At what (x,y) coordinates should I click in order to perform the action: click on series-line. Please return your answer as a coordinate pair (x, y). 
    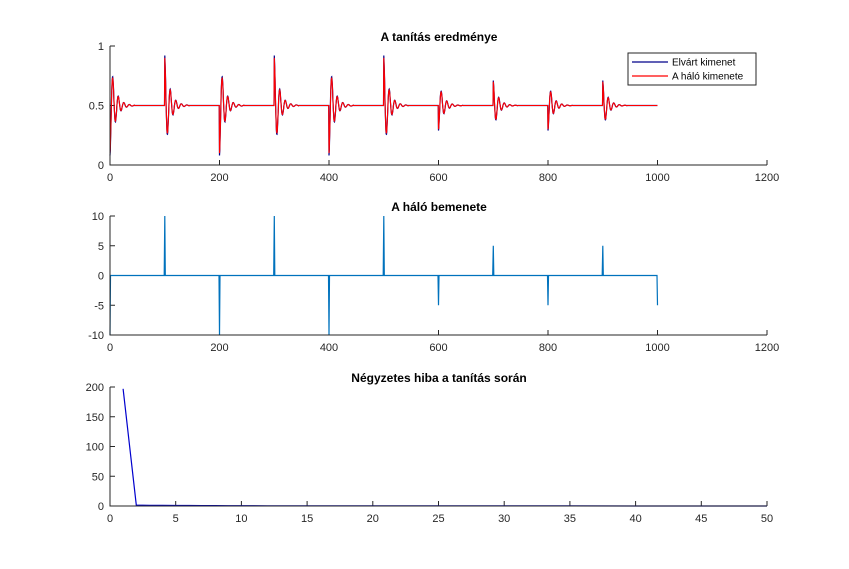
    Looking at the image, I should click on (384, 275).